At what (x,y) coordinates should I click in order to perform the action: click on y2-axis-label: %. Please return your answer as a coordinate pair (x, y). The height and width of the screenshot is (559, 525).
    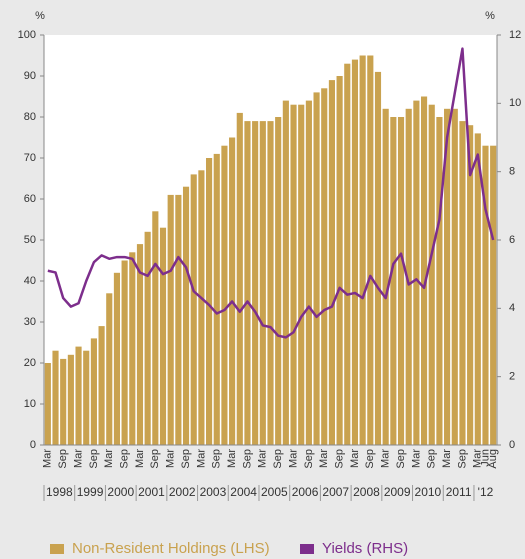
    Looking at the image, I should click on (490, 16).